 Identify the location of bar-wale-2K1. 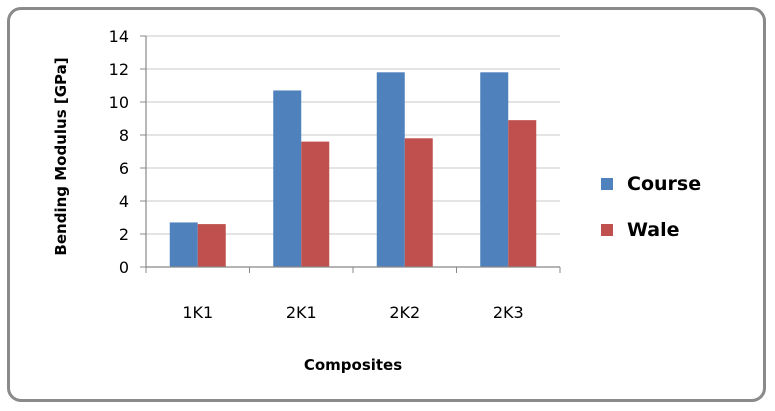
(315, 204).